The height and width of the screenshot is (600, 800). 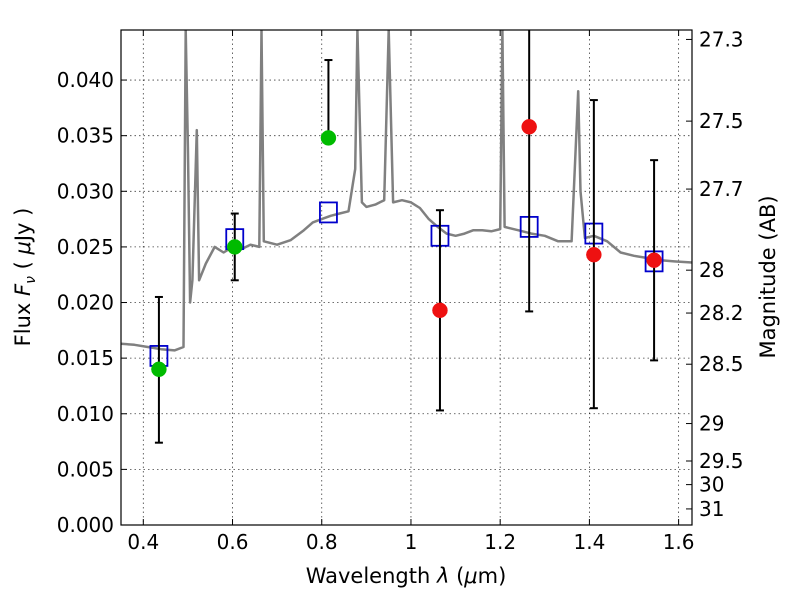 What do you see at coordinates (589, 542) in the screenshot?
I see `x-tick-label: 1.4` at bounding box center [589, 542].